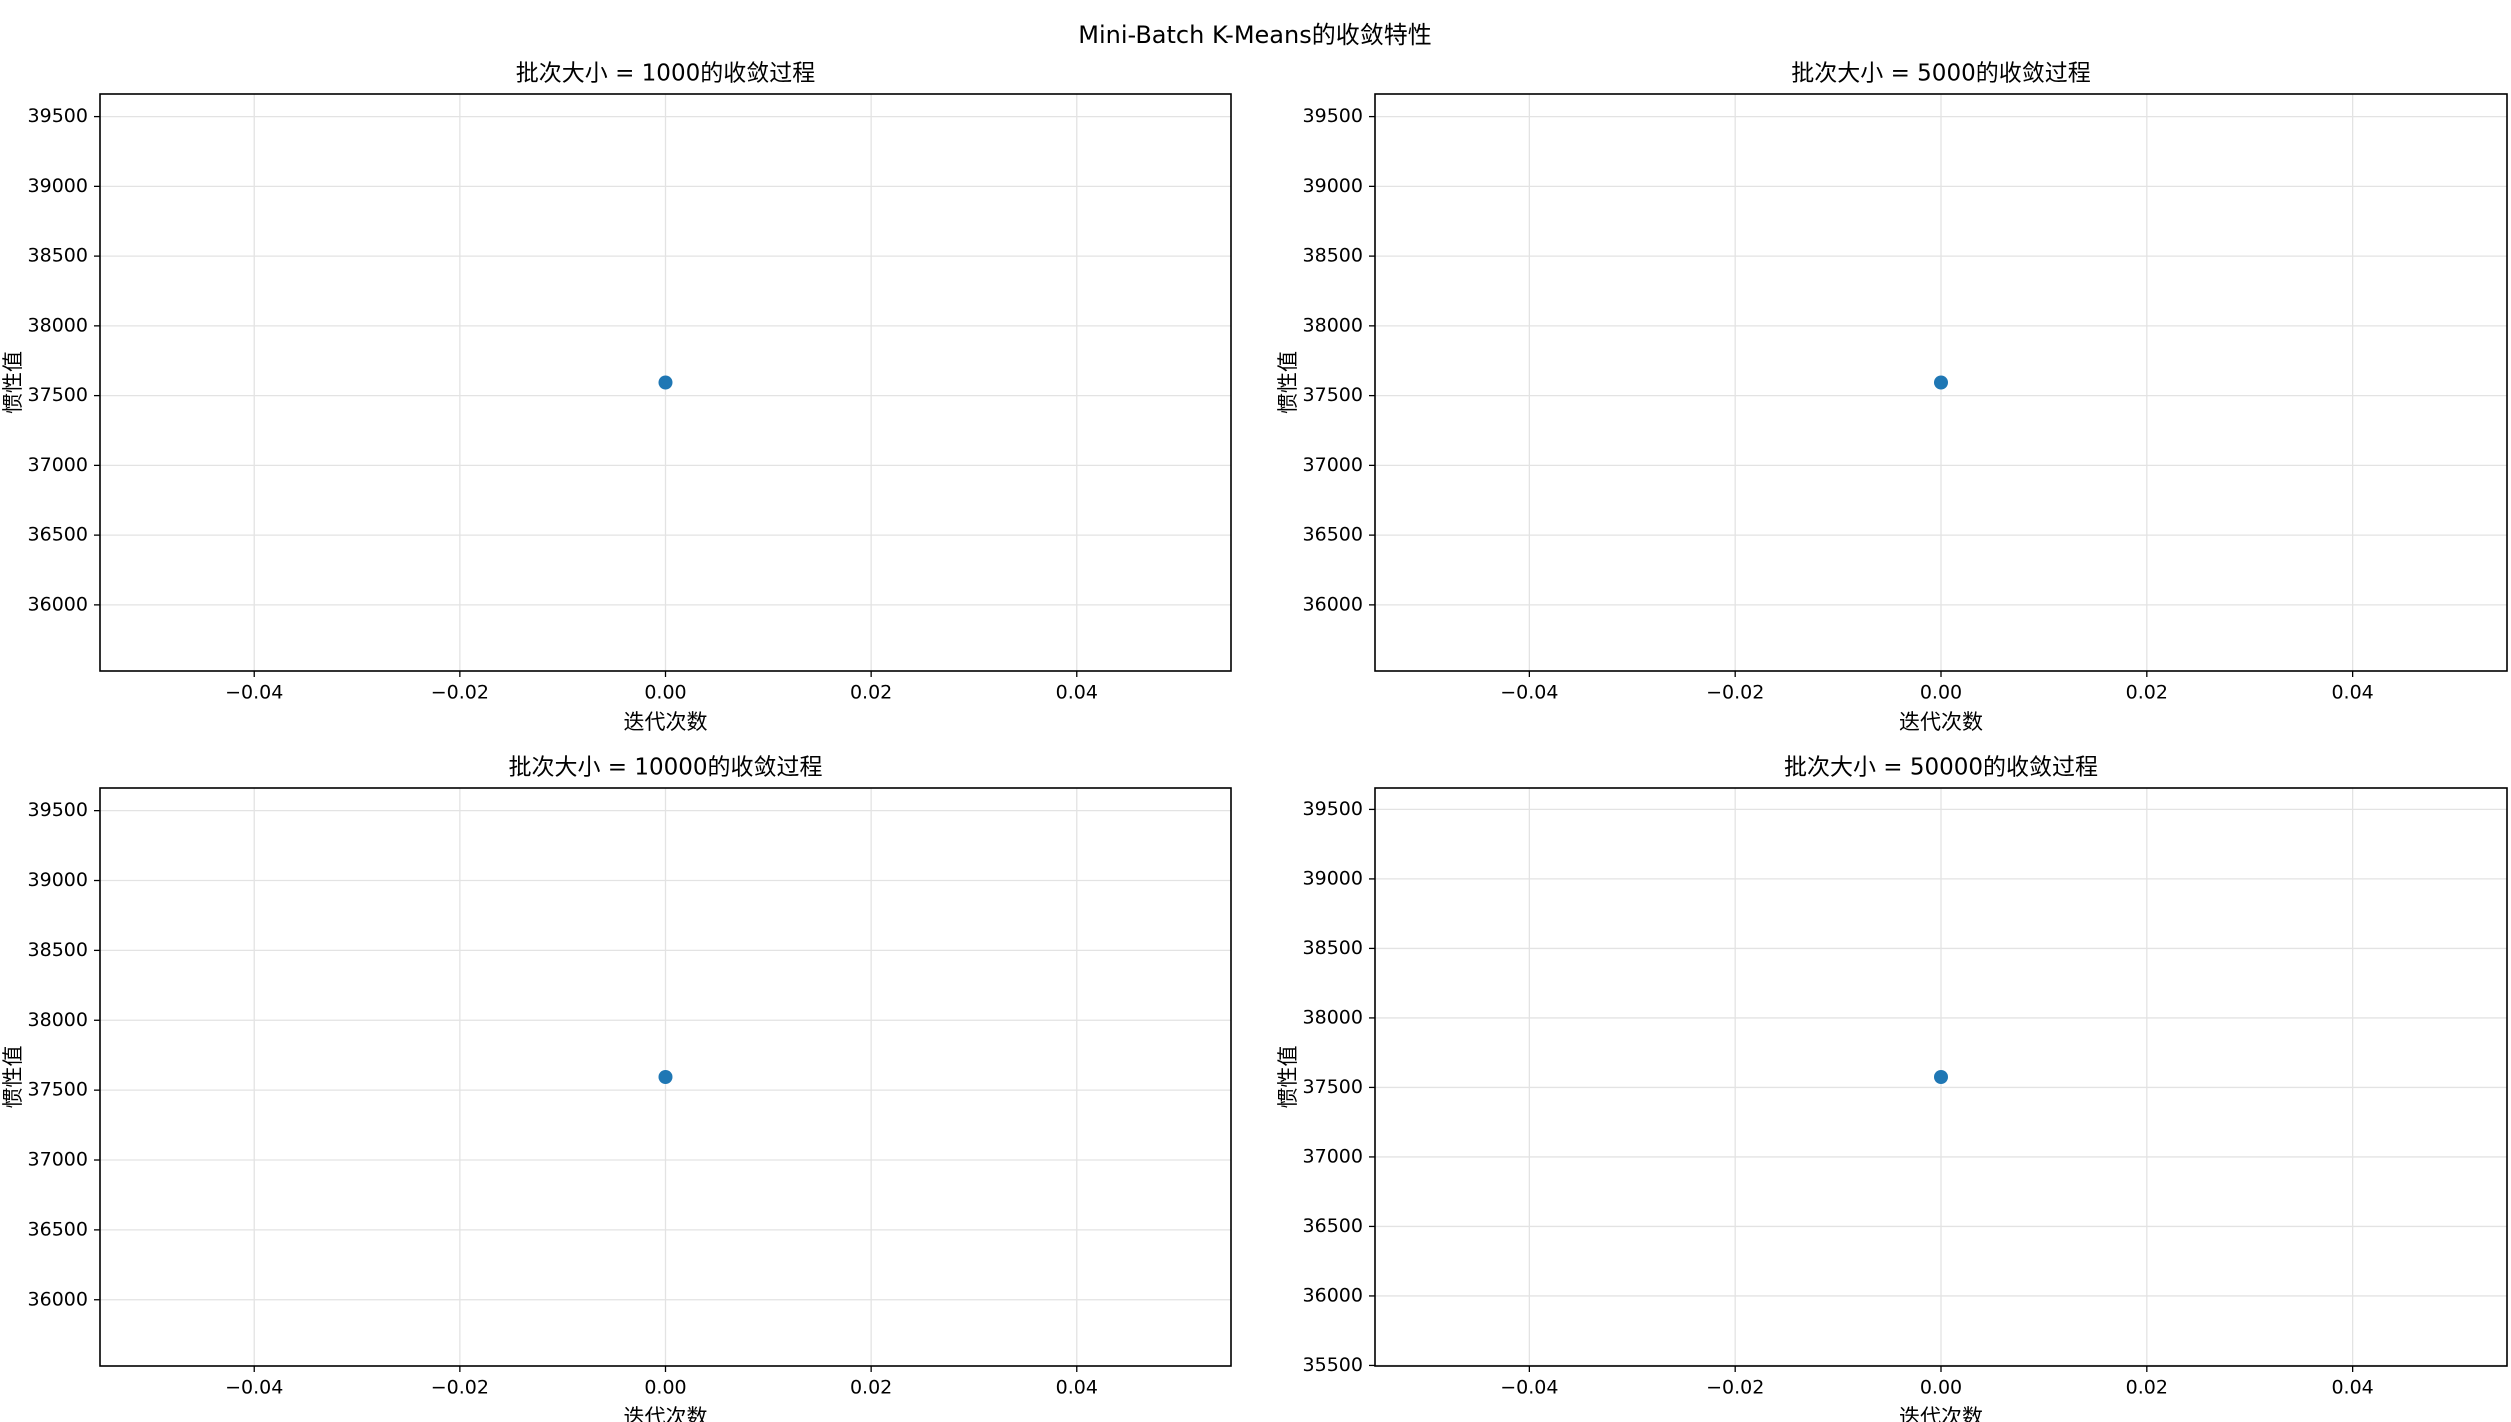 The height and width of the screenshot is (1422, 2511). Describe the element at coordinates (665, 74) in the screenshot. I see `subplot-title: 批次大小 = 1000的收敛过程` at that location.